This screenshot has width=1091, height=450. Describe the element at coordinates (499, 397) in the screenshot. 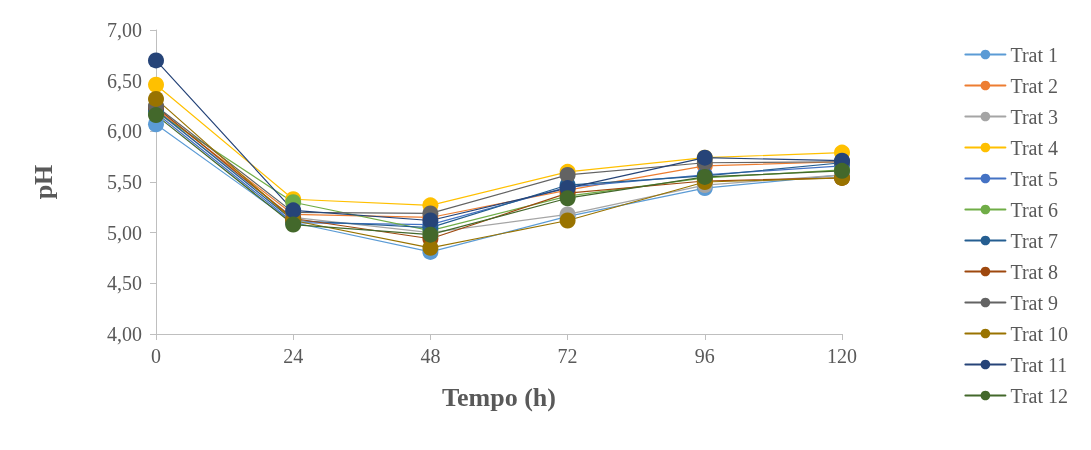

I see `x-axis-title: Tempo (h)` at that location.